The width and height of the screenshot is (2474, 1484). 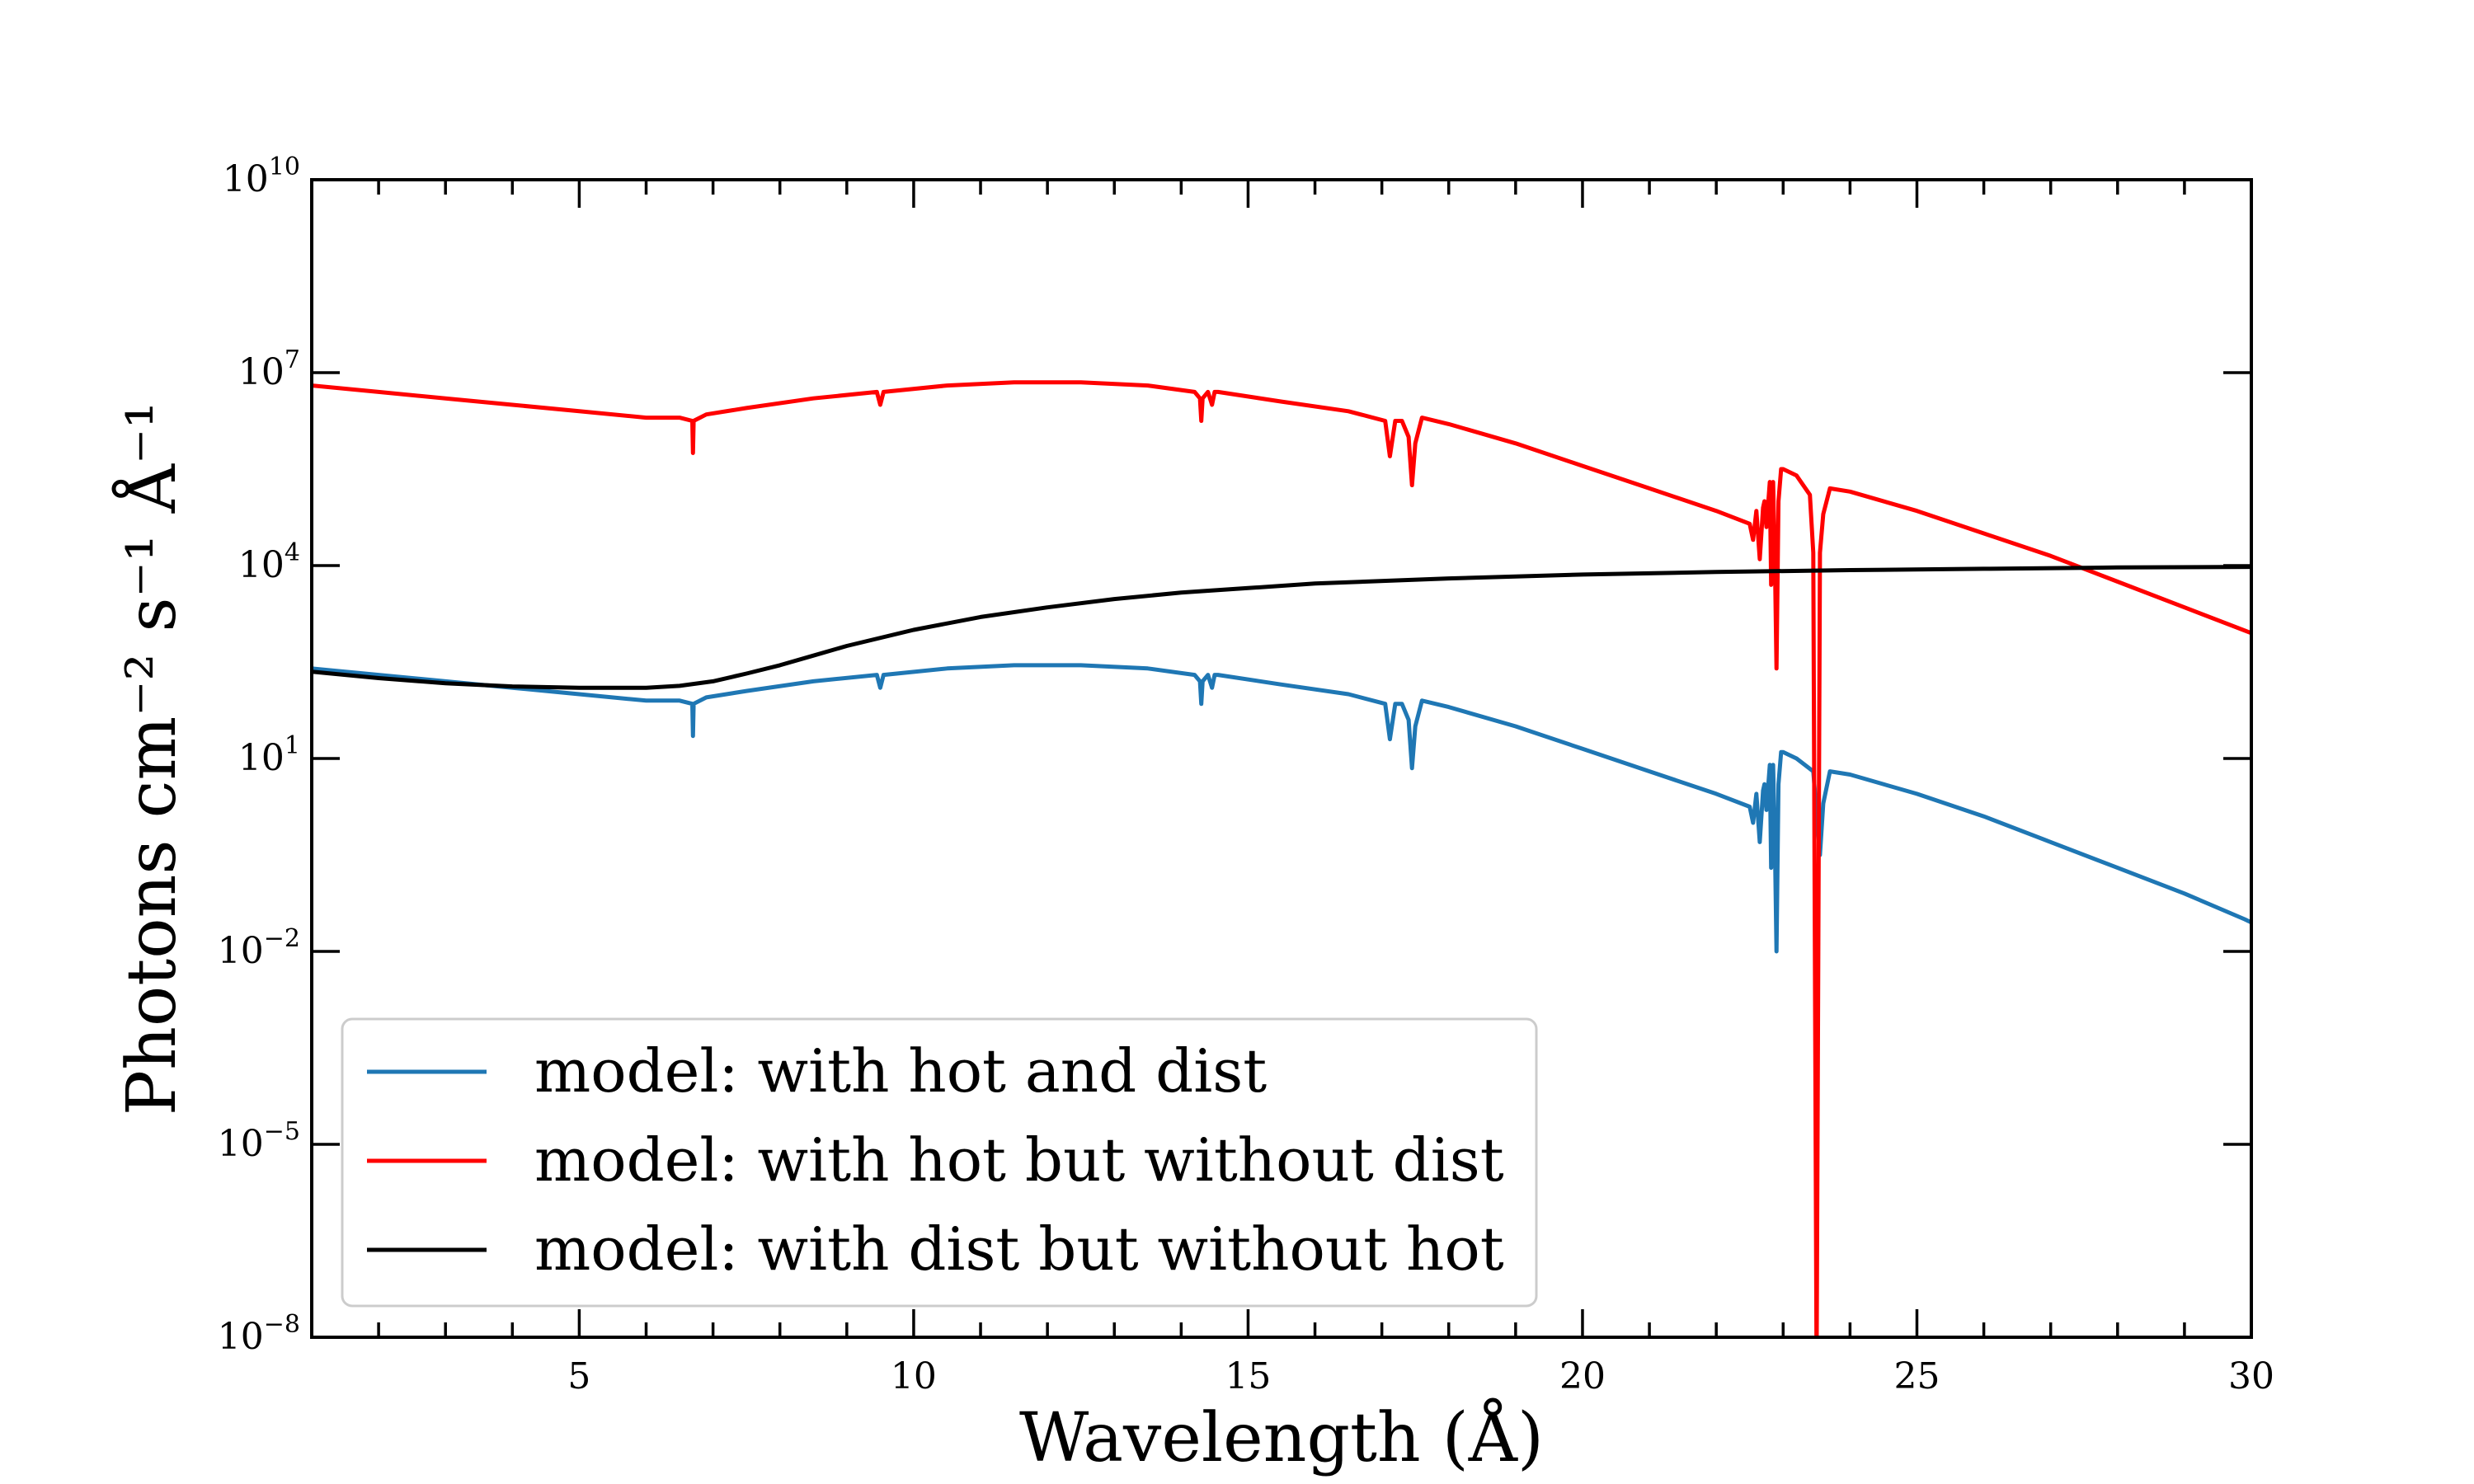 What do you see at coordinates (259, 1141) in the screenshot?
I see `y-tick-label: 10⁻⁵` at bounding box center [259, 1141].